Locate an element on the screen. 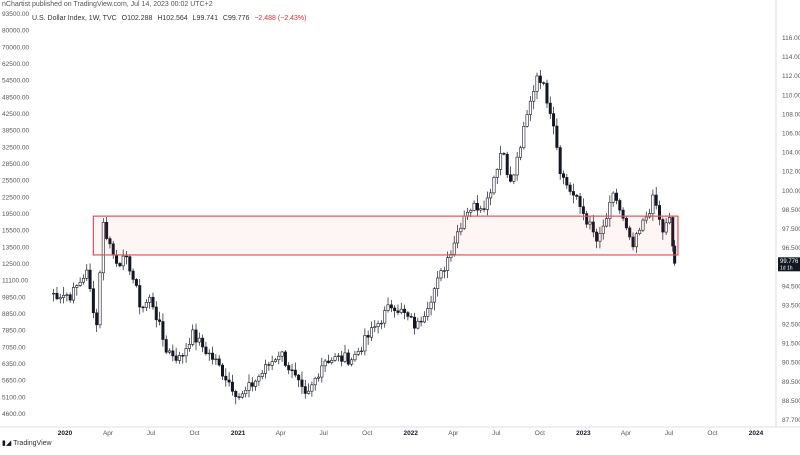 The height and width of the screenshot is (455, 800). x-axis-tick-label: Apr is located at coordinates (108, 433).